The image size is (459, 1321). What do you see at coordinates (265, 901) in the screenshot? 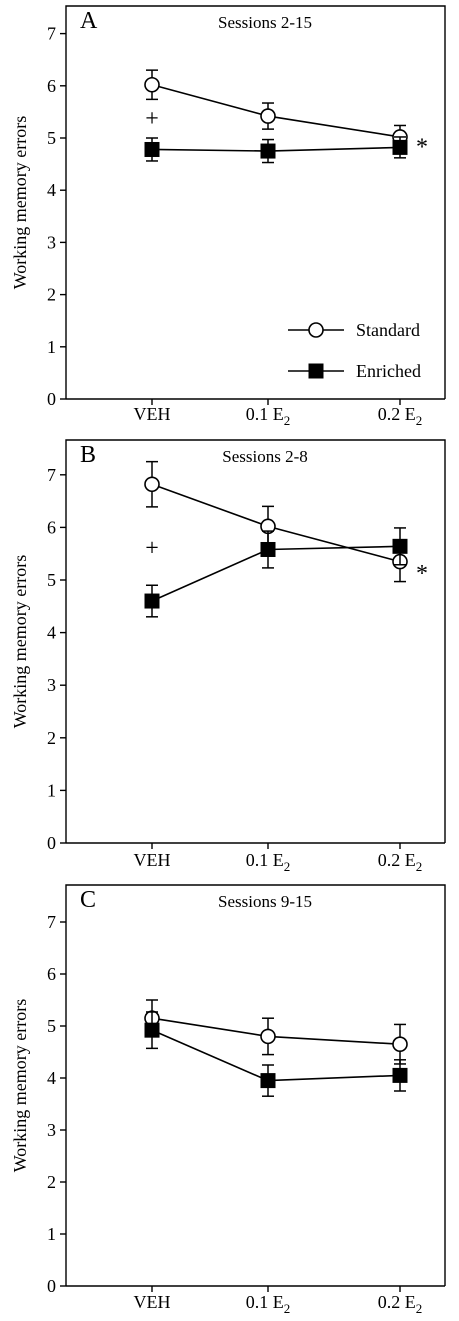
I see `panel-title: Sessions 9-15` at bounding box center [265, 901].